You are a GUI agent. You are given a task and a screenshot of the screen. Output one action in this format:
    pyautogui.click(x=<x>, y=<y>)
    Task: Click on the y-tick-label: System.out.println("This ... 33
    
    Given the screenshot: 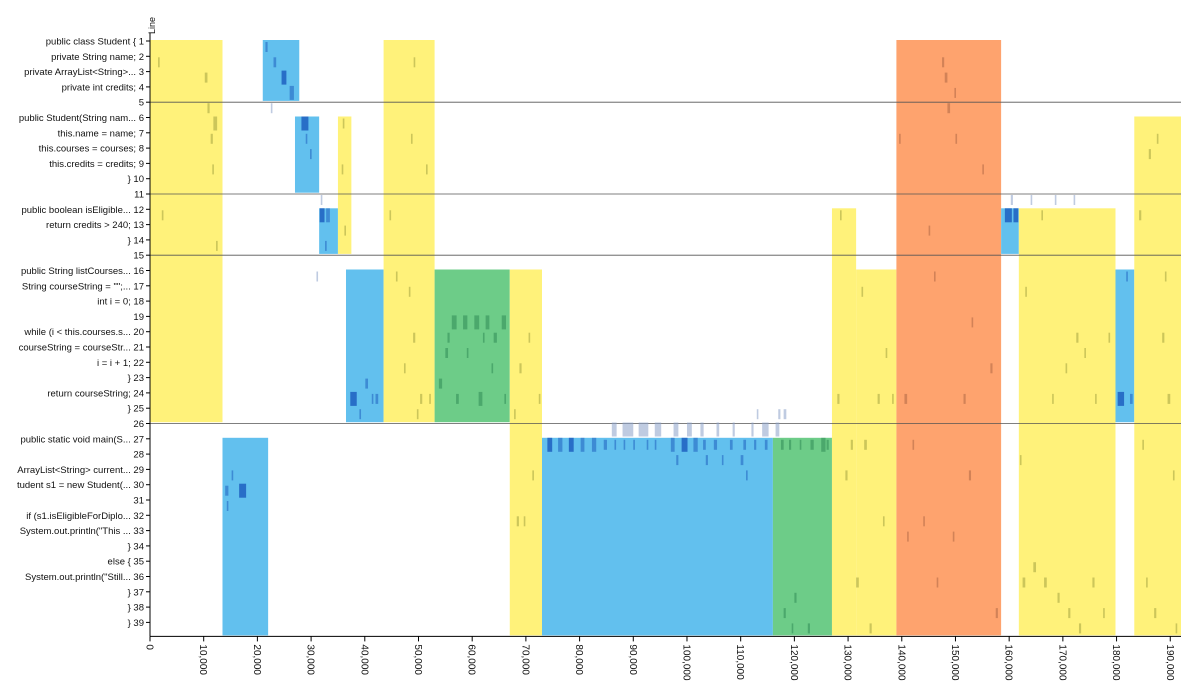 What is the action you would take?
    pyautogui.click(x=82, y=531)
    